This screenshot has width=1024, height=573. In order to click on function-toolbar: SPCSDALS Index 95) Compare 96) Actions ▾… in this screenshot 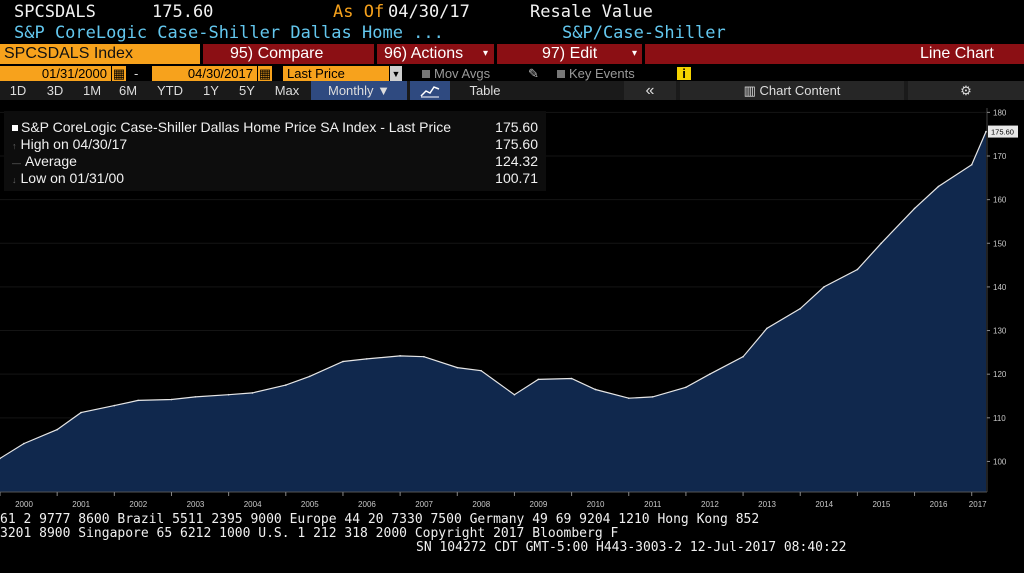, I will do `click(512, 54)`.